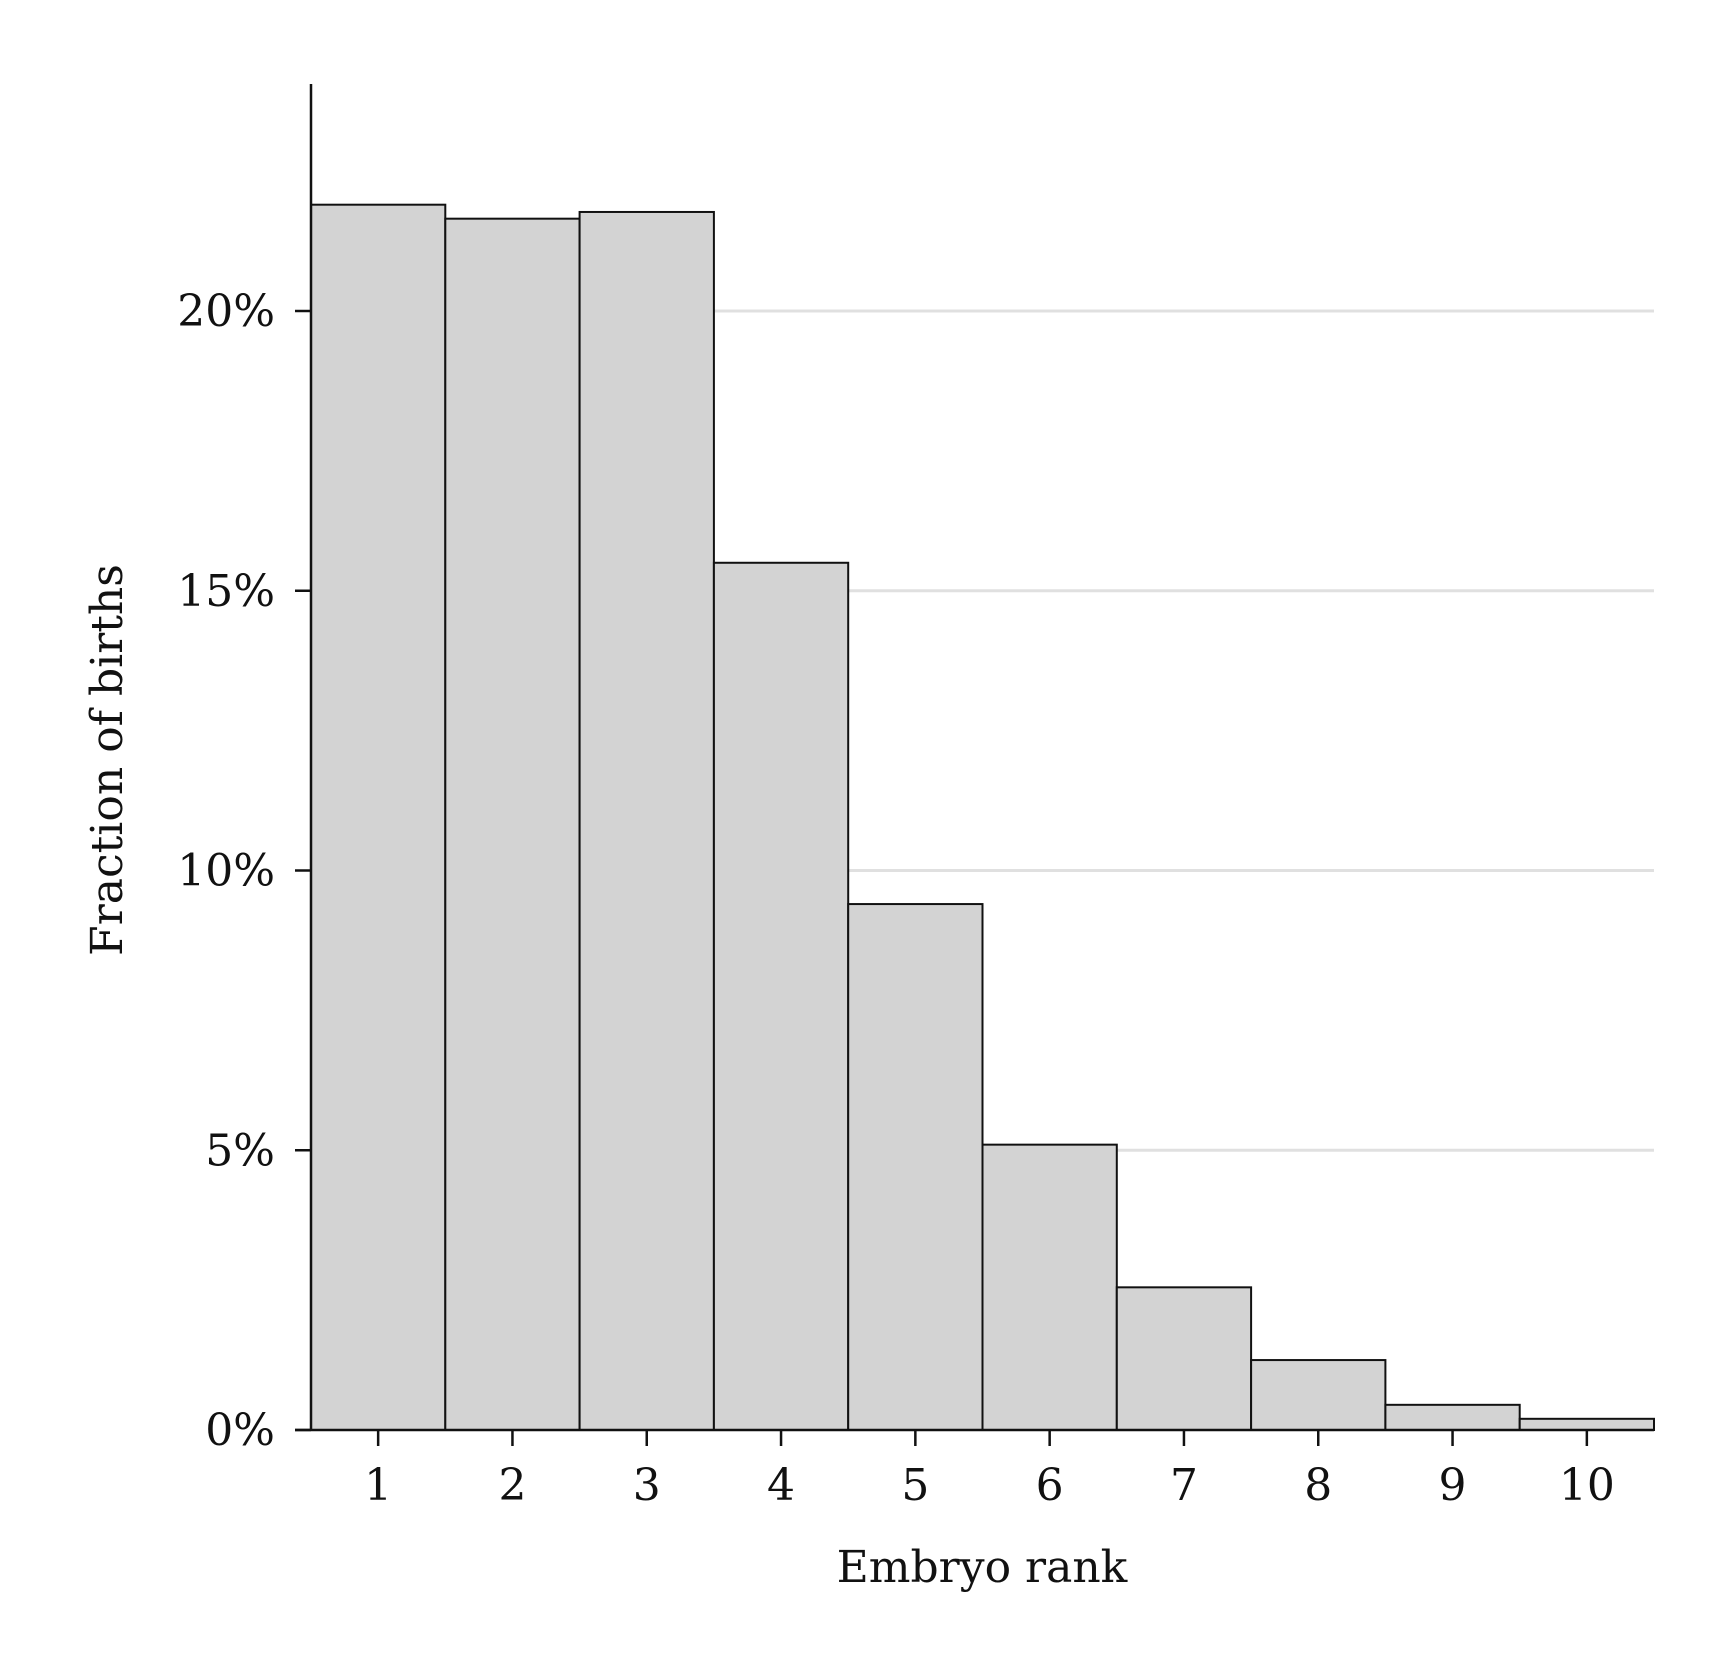  Describe the element at coordinates (915, 1485) in the screenshot. I see `x-tick-label-5: 5` at that location.